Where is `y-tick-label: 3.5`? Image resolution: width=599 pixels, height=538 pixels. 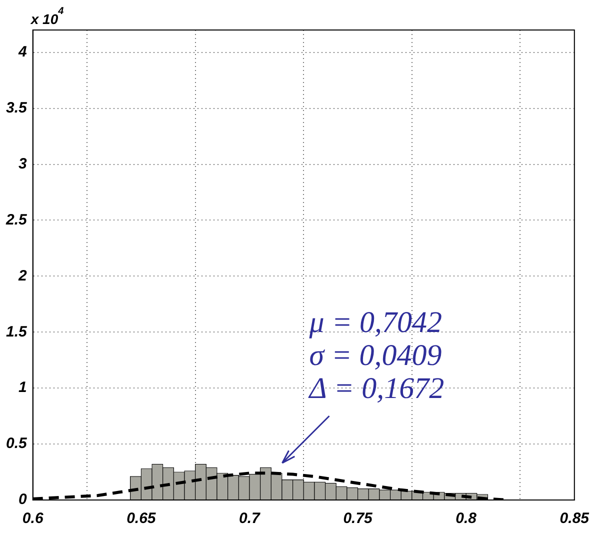
y-tick-label: 3.5 is located at coordinates (17, 107).